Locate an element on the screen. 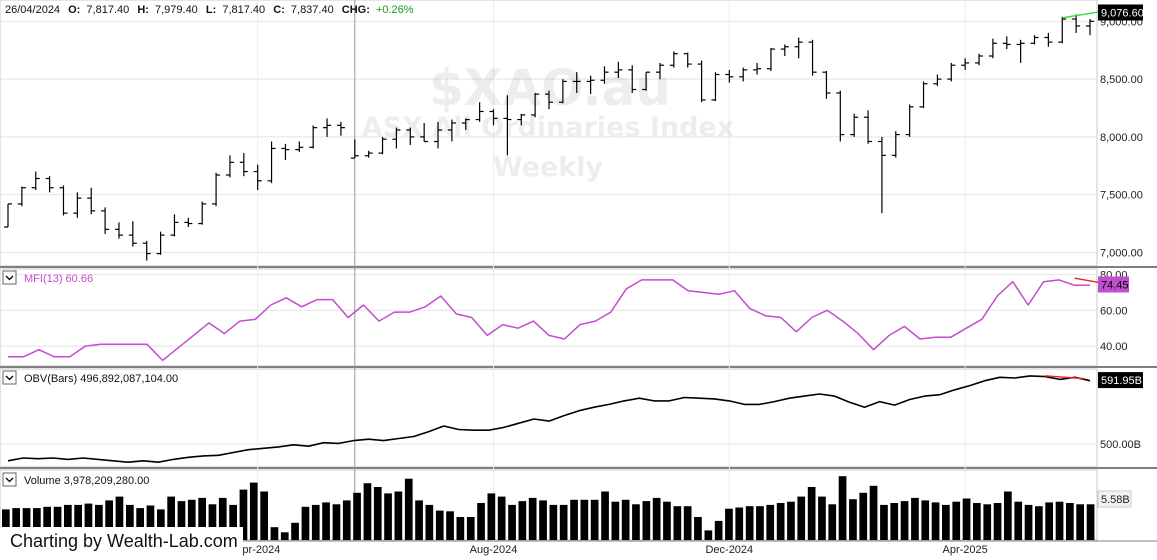 Image resolution: width=1157 pixels, height=560 pixels. mfi-line is located at coordinates (549, 320).